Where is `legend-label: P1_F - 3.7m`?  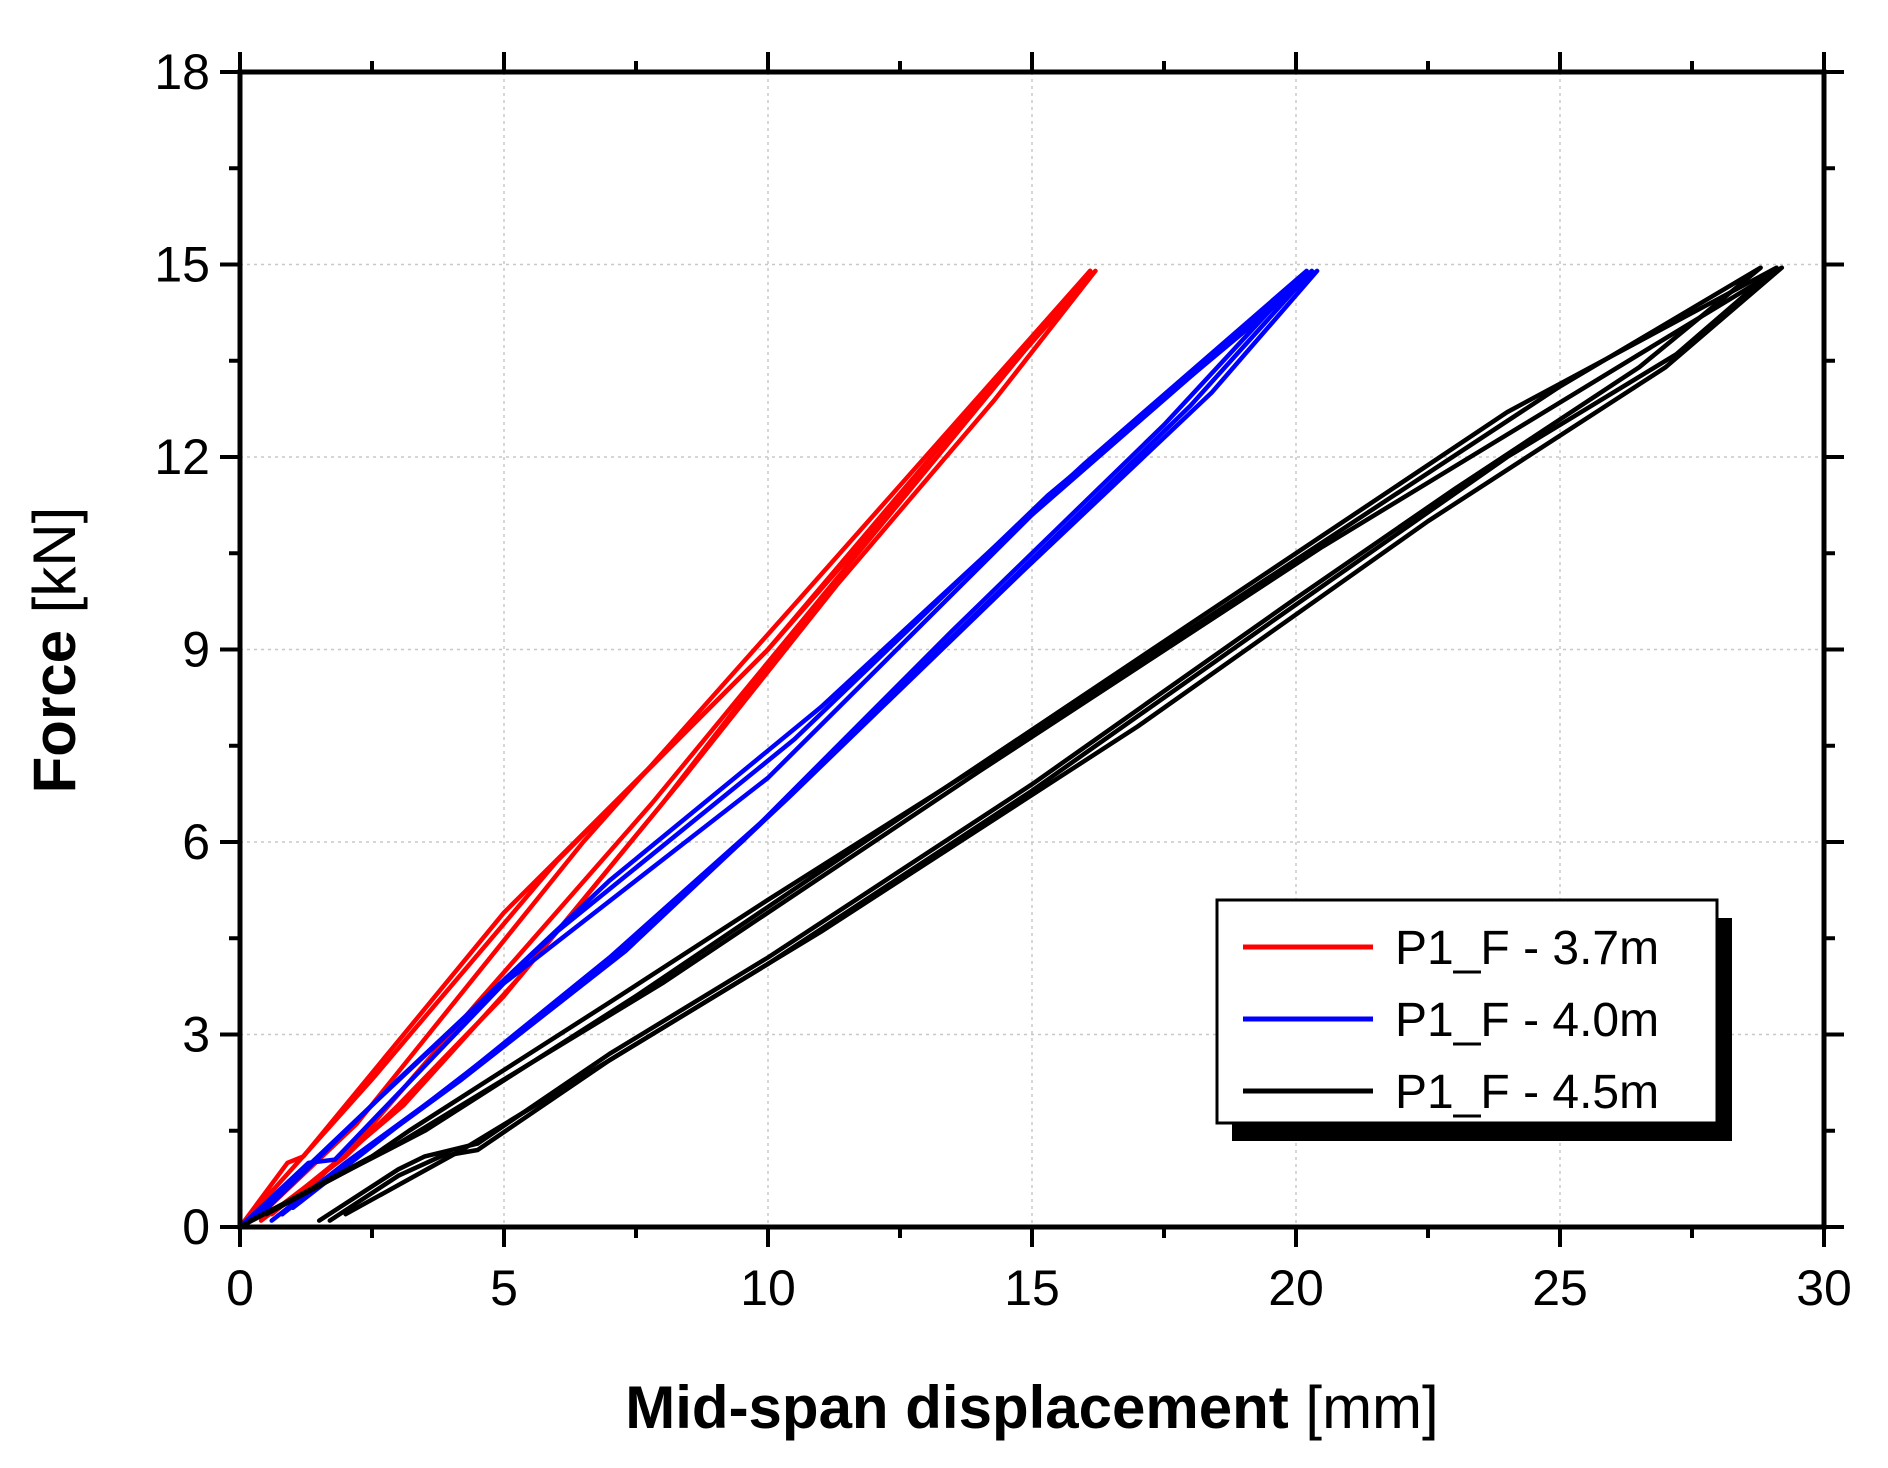
legend-label: P1_F - 3.7m is located at coordinates (1527, 948).